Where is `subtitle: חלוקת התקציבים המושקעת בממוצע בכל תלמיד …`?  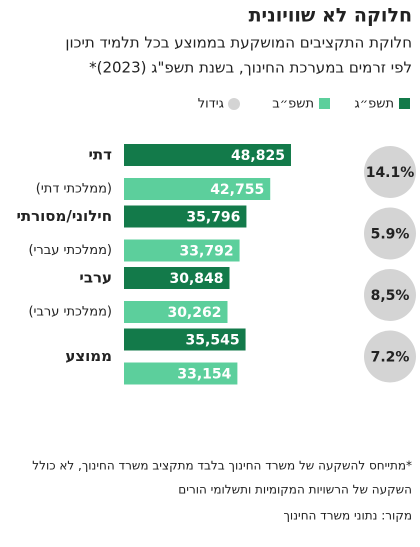
subtitle: חלוקת התקציבים המושקעת בממוצע בכל תלמיד … is located at coordinates (238, 43).